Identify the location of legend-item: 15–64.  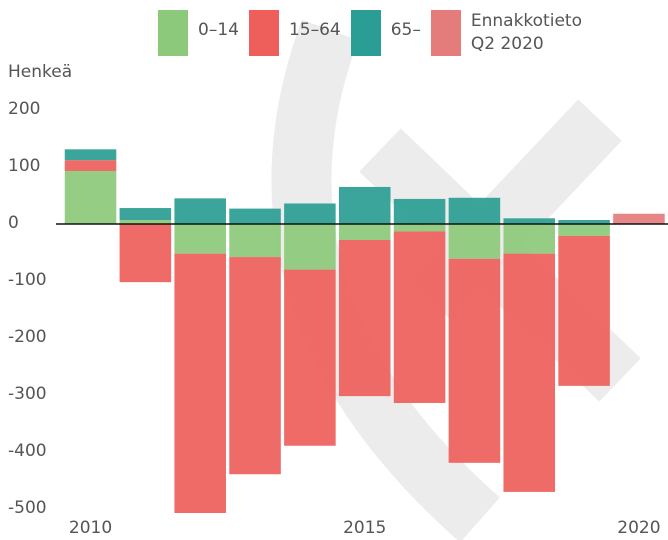
(294, 33).